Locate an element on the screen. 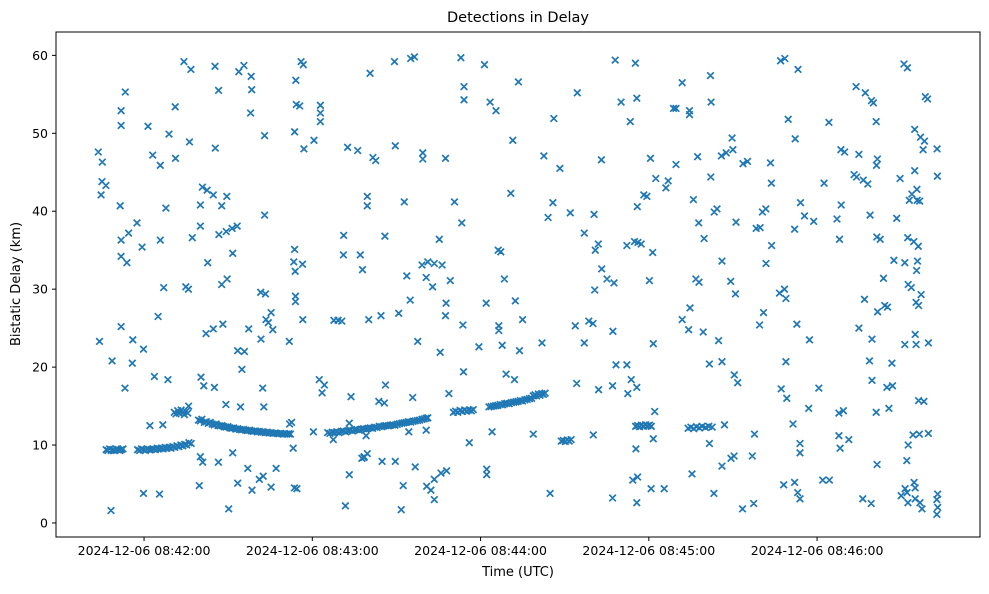 Image resolution: width=989 pixels, height=594 pixels. x-tick-label: 2024-12-06 08:45:00 is located at coordinates (648, 550).